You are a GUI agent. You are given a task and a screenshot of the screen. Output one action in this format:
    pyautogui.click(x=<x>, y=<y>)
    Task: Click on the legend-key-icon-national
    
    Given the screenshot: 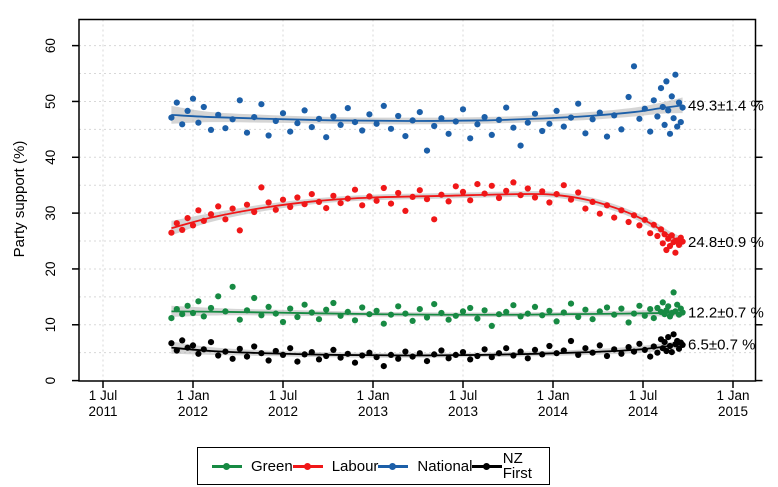 What is the action you would take?
    pyautogui.click(x=393, y=466)
    